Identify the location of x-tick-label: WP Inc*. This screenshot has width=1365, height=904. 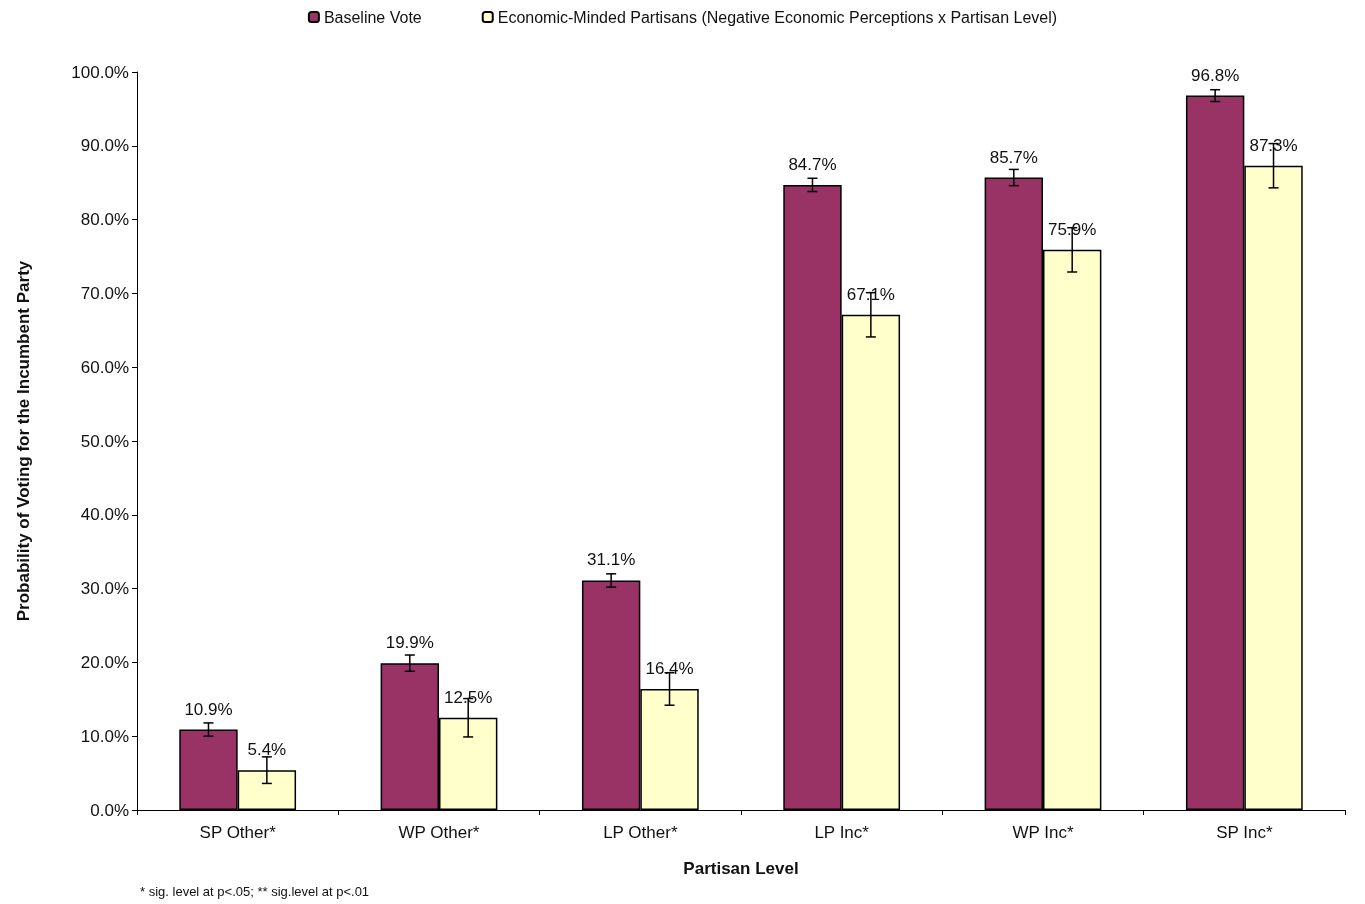
(1043, 832).